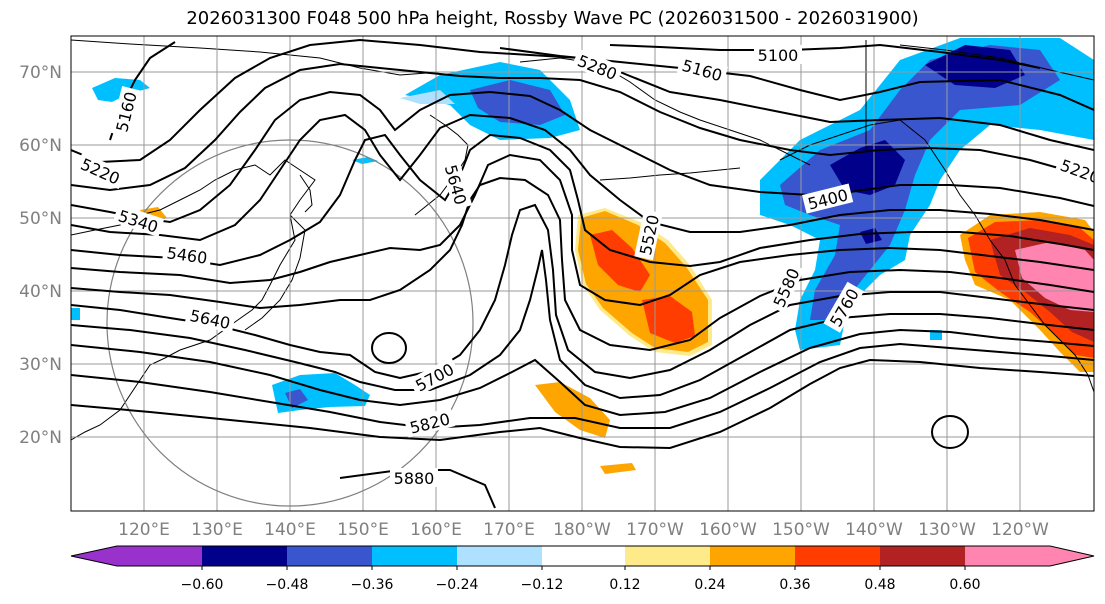 The height and width of the screenshot is (604, 1105). I want to click on colorbar-tick-label: −0.24, so click(457, 585).